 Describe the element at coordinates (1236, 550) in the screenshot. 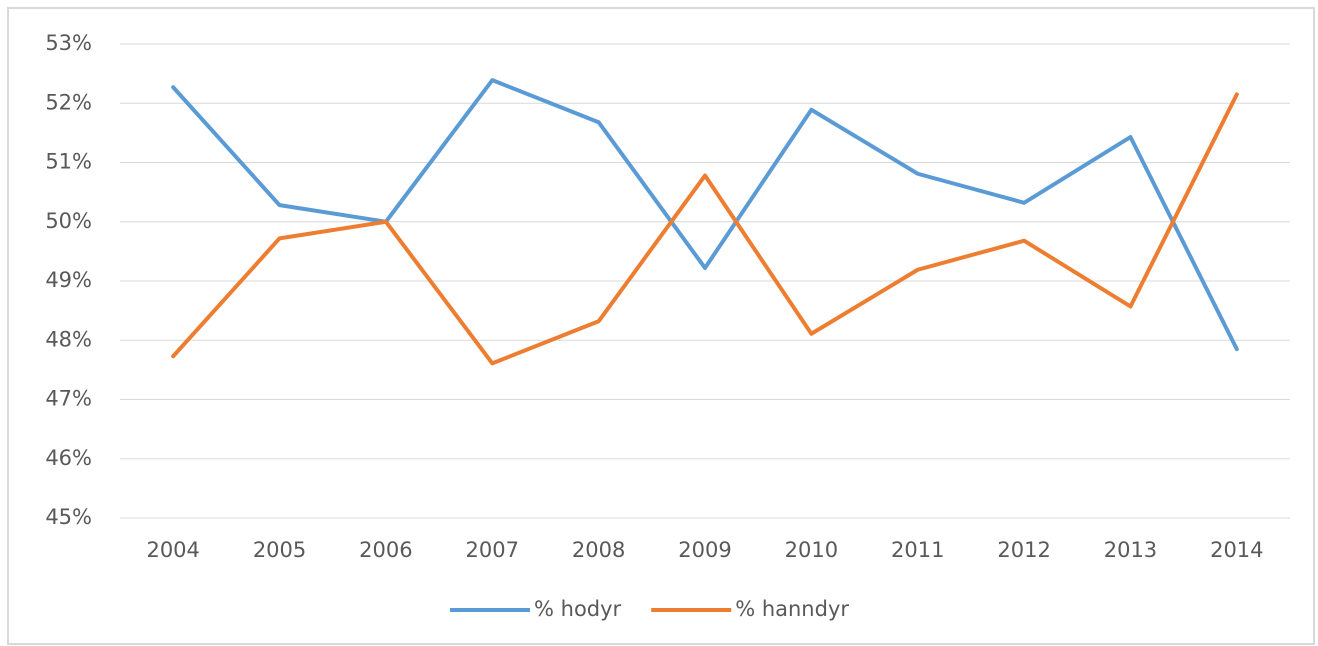

I see `x-tick-label: 2014` at that location.